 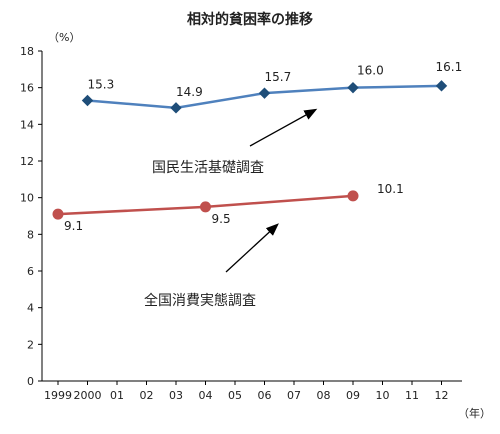 I want to click on y-unit-label: （%）, so click(x=64, y=37).